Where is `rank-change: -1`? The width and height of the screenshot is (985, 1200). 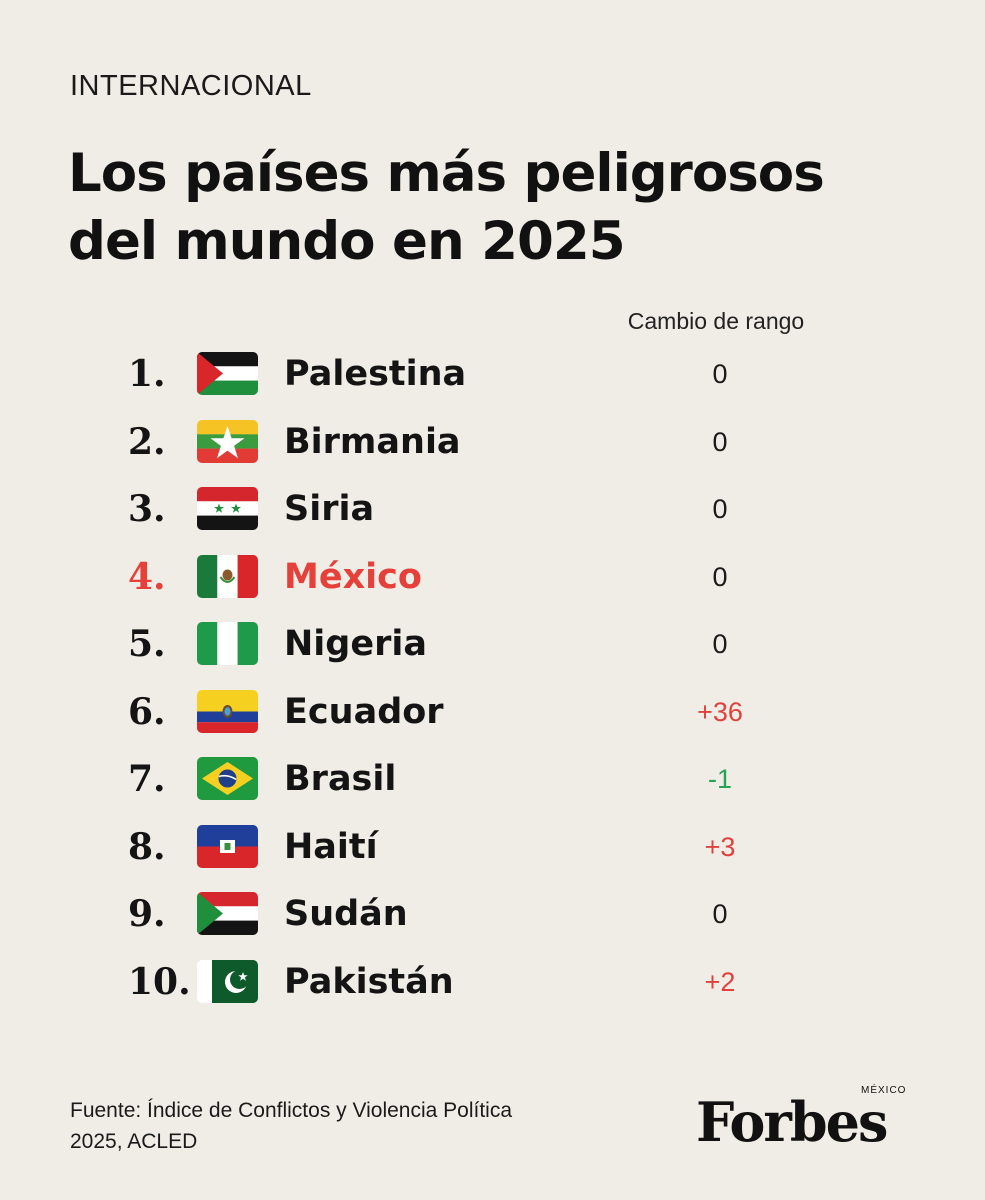 rank-change: -1 is located at coordinates (719, 779).